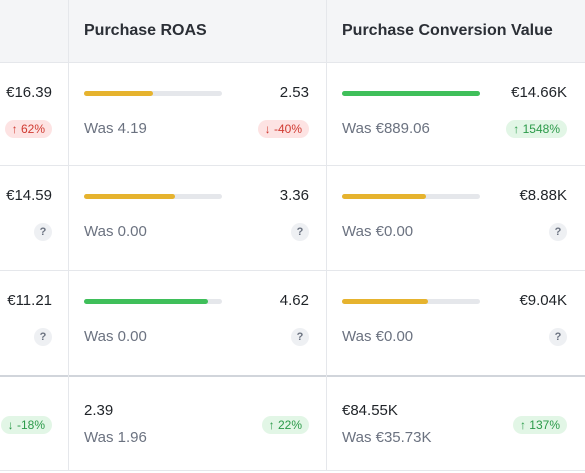 The height and width of the screenshot is (473, 585). What do you see at coordinates (99, 410) in the screenshot?
I see `cell-value: 2.39` at bounding box center [99, 410].